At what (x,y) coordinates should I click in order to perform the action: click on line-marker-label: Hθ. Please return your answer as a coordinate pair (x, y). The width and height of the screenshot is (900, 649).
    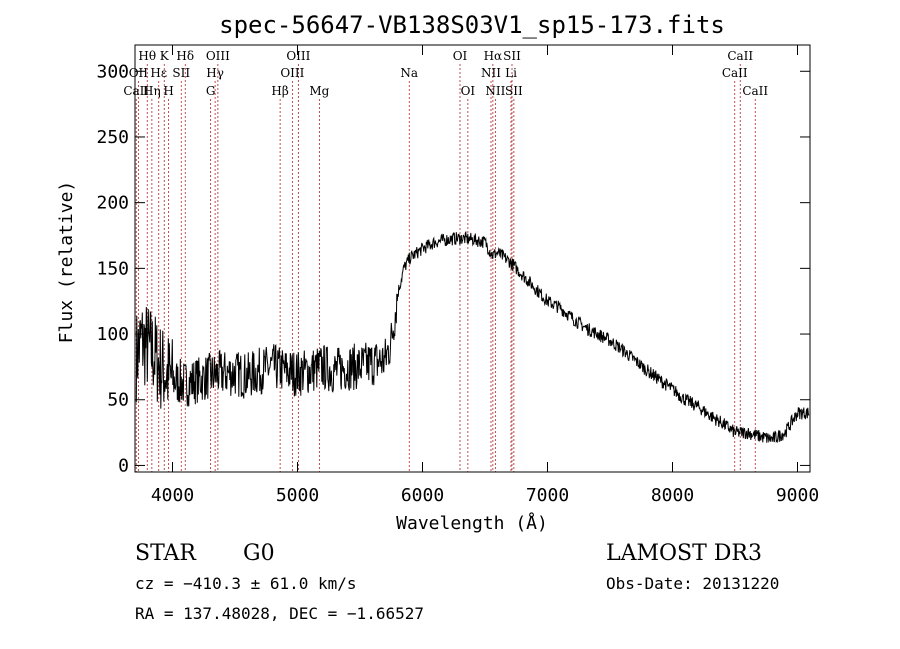
    Looking at the image, I should click on (147, 56).